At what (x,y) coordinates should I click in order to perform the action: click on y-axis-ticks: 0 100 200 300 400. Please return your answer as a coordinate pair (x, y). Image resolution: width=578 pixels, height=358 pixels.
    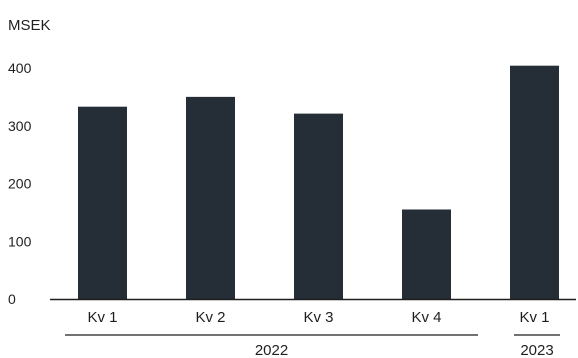
    Looking at the image, I should click on (20, 183).